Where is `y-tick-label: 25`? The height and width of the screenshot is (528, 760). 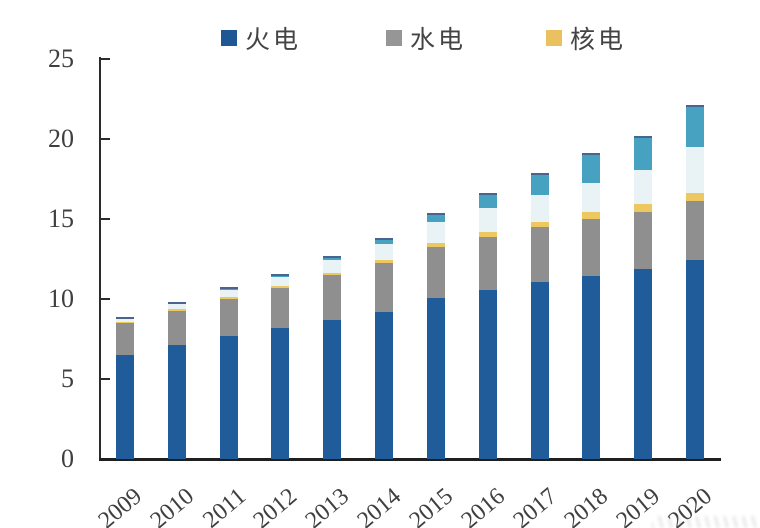
y-tick-label: 25 is located at coordinates (61, 58).